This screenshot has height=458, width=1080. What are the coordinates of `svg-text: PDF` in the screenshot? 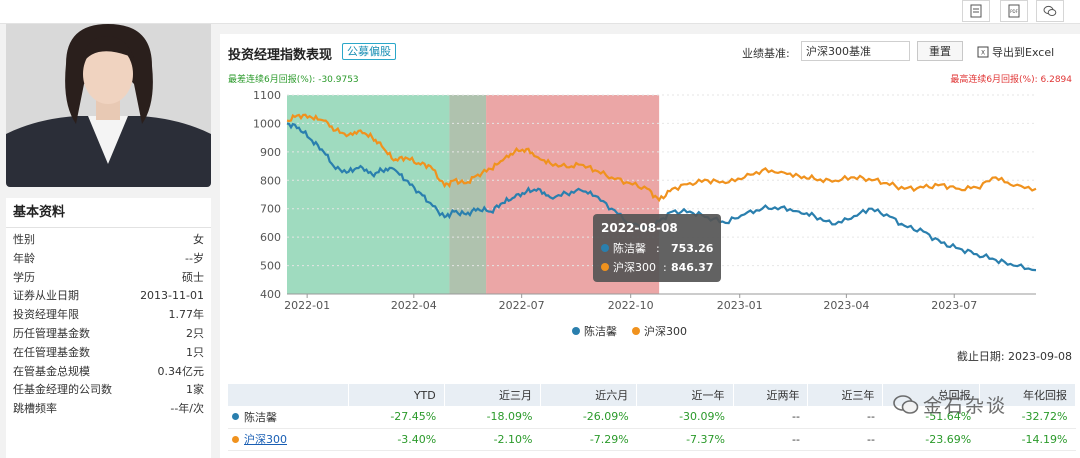 It's located at (1014, 11).